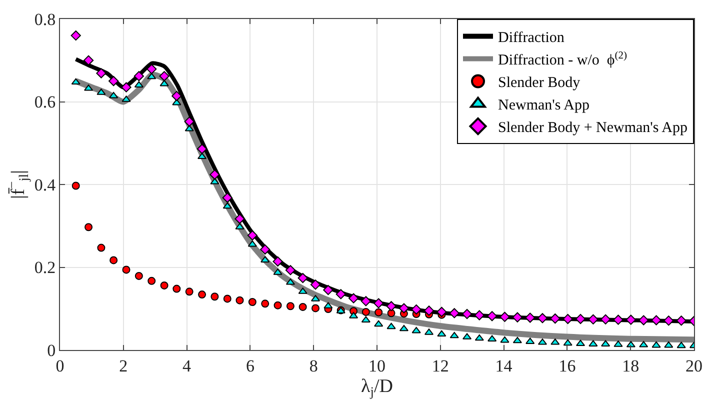 This screenshot has width=713, height=403. Describe the element at coordinates (123, 366) in the screenshot. I see `x-tick-label: 2` at that location.